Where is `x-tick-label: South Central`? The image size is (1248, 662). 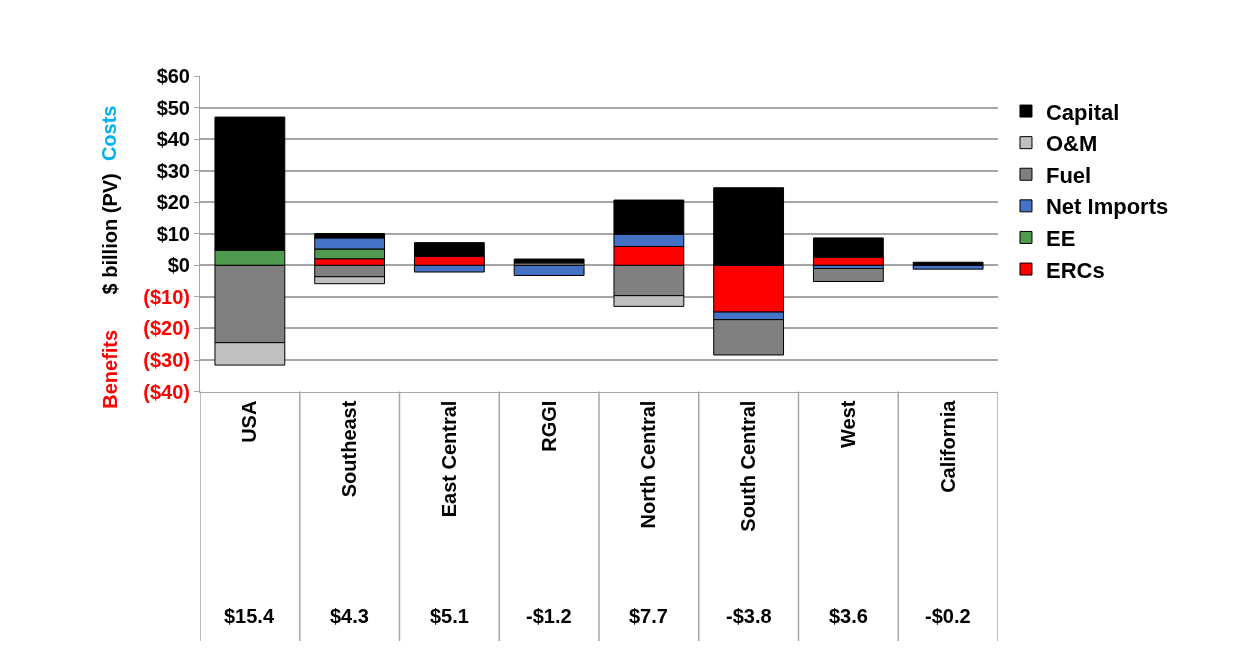
x-tick-label: South Central is located at coordinates (748, 466).